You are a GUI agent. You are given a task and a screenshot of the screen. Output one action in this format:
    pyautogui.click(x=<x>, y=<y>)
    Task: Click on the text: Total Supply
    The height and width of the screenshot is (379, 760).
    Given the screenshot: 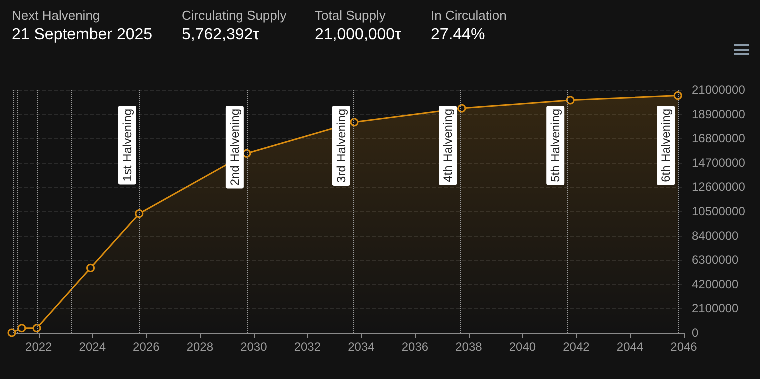 What is the action you would take?
    pyautogui.click(x=350, y=15)
    